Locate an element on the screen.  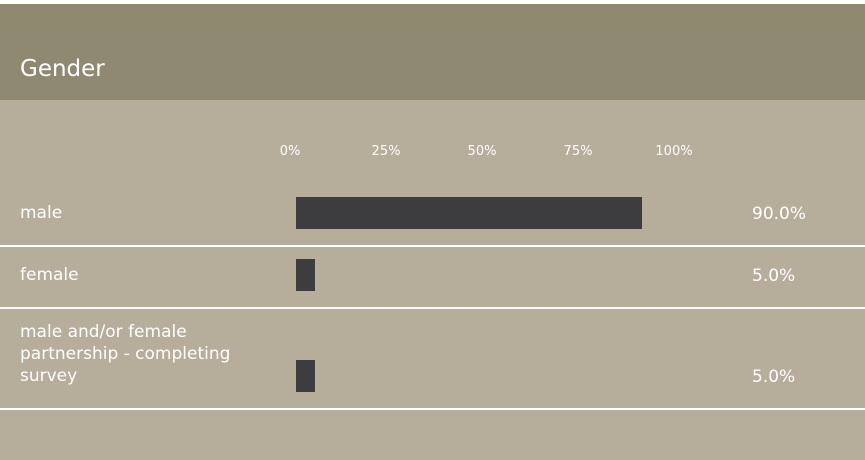
value-label: 90.0% is located at coordinates (779, 214).